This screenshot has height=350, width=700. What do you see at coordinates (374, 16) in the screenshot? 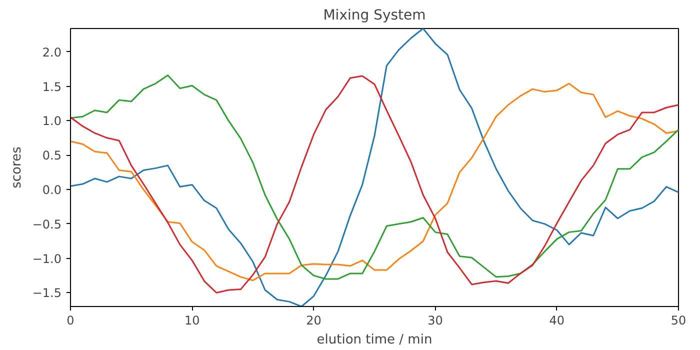
I see `chart-title: Mixing System` at bounding box center [374, 16].